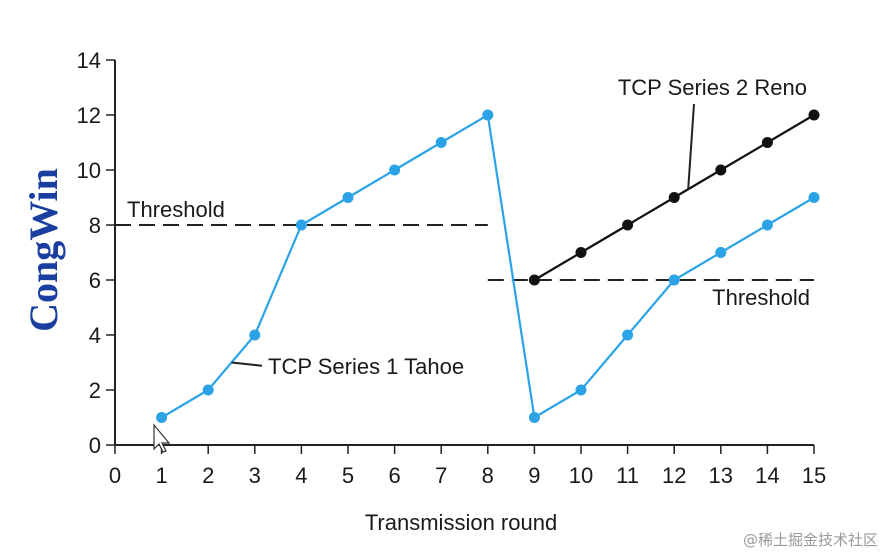  I want to click on tahoe-leader-line, so click(247, 364).